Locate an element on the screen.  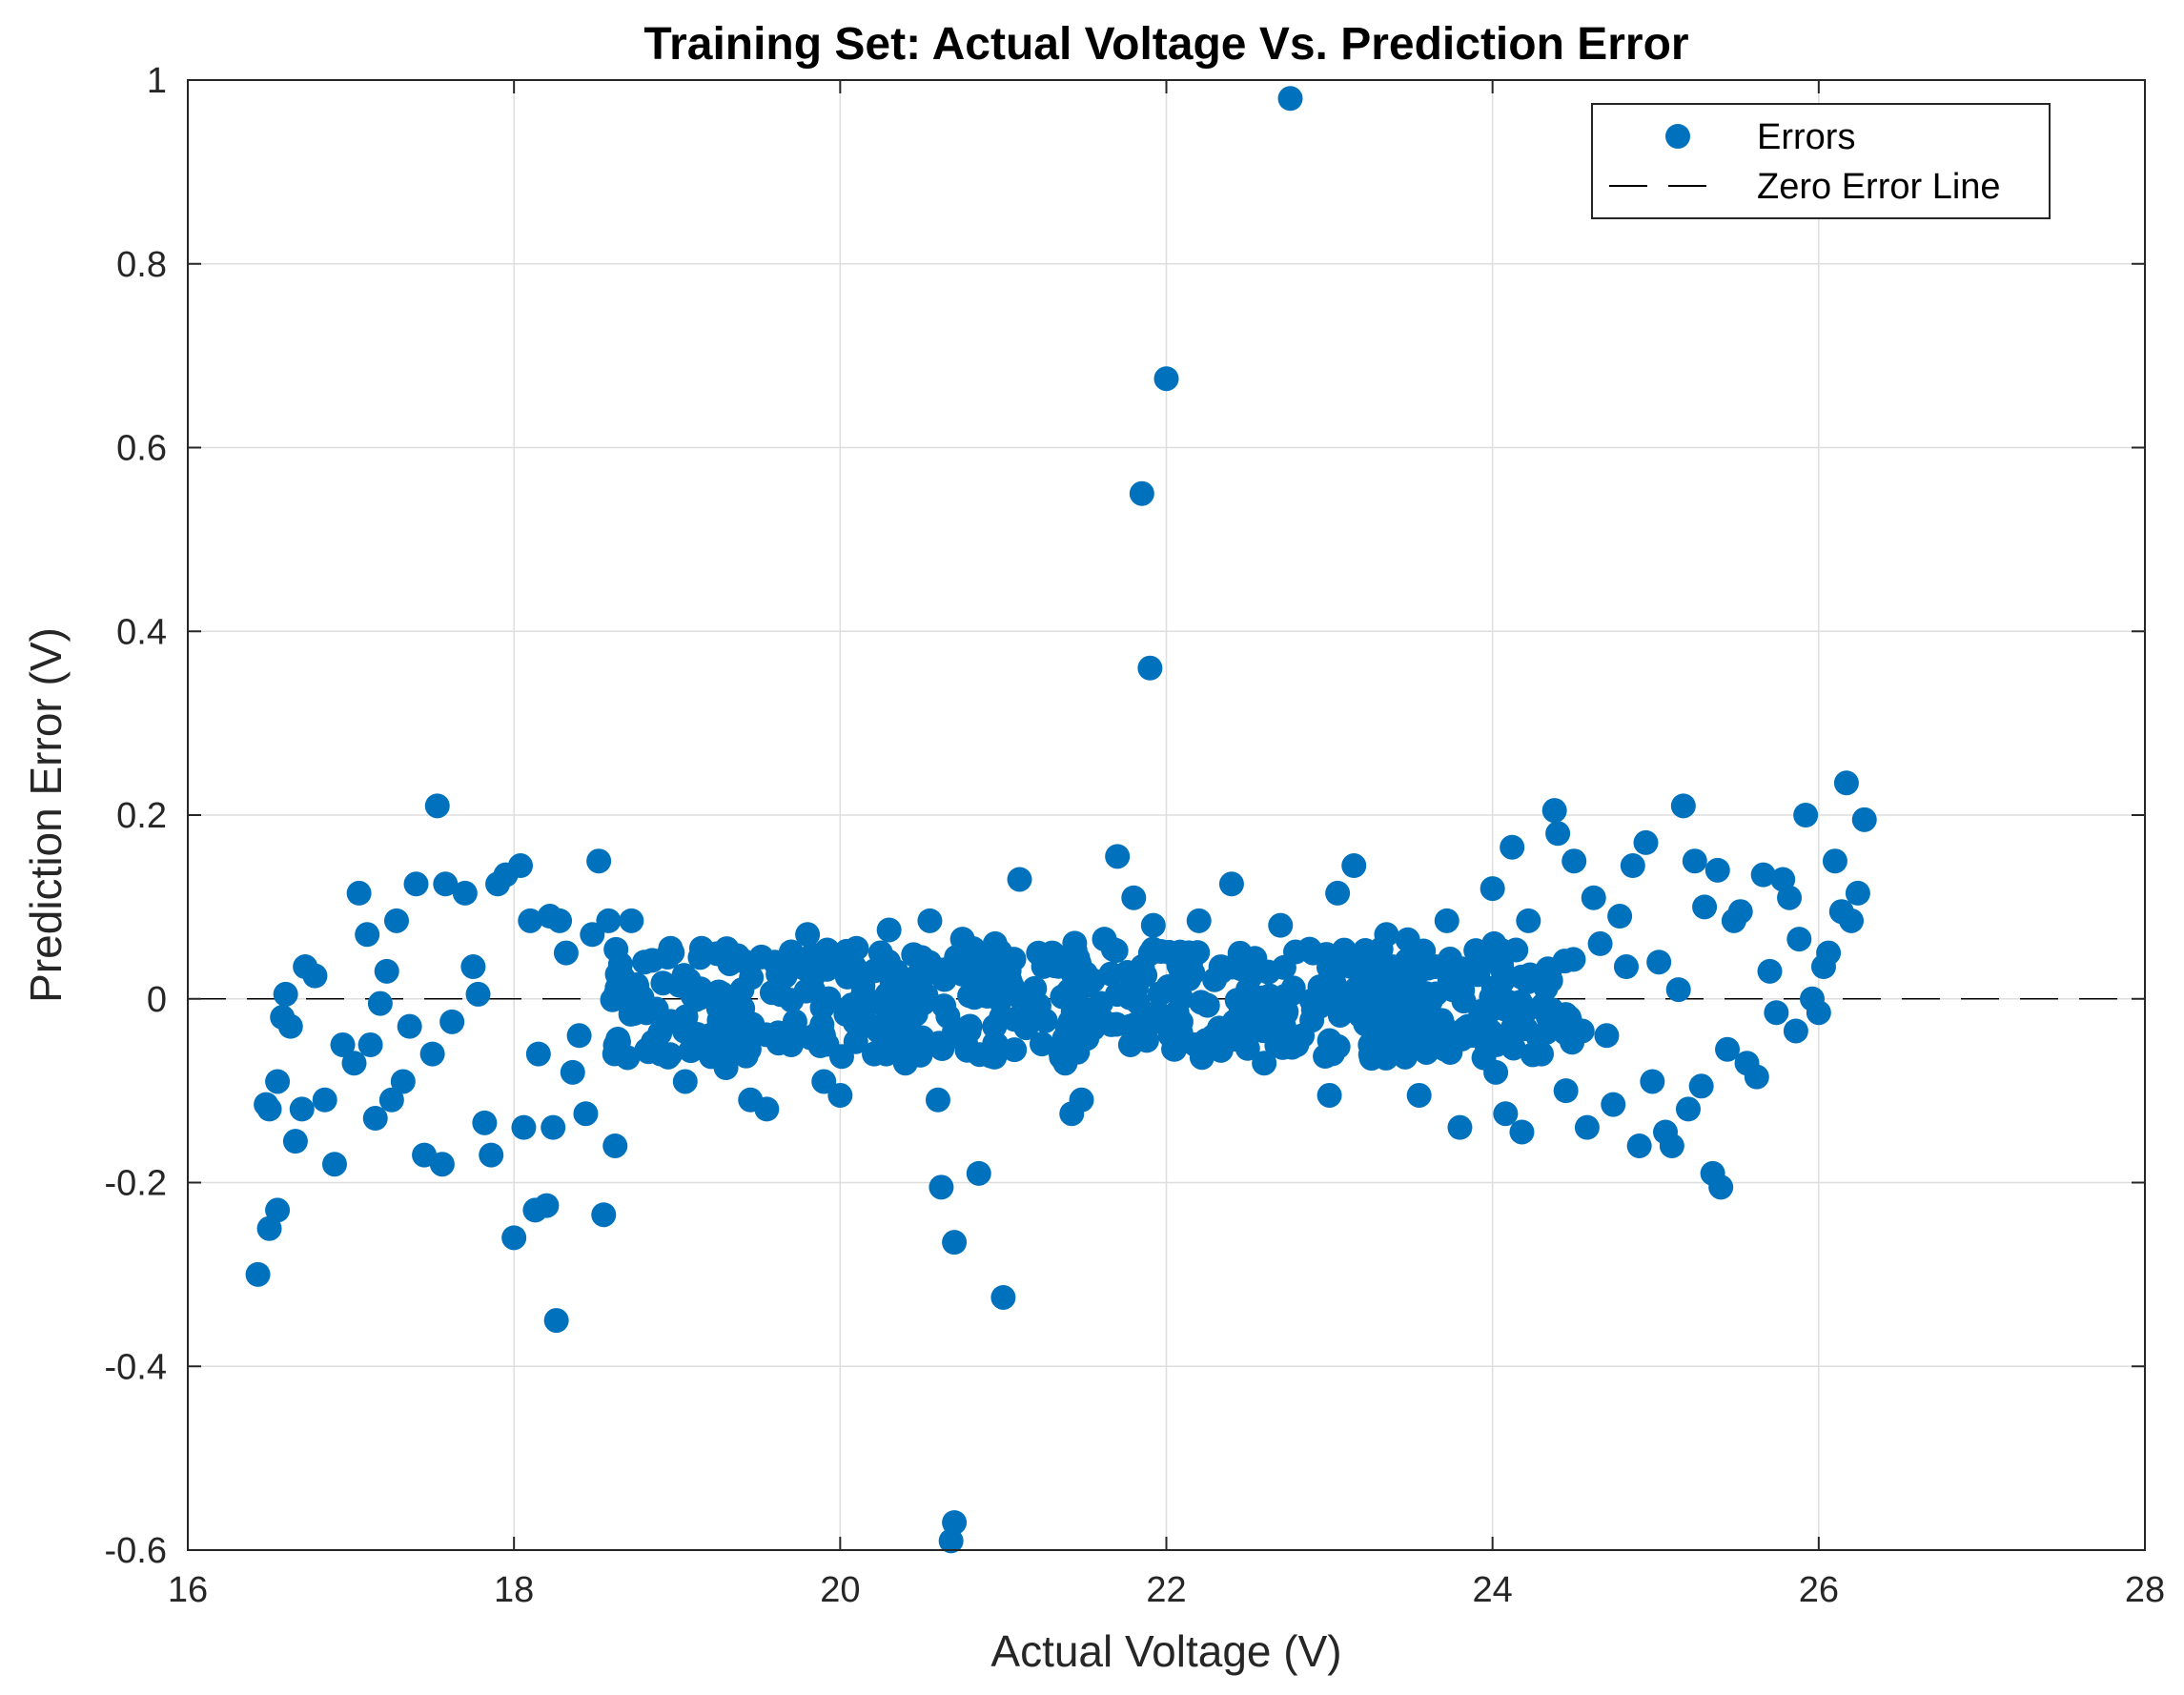
legend-errors-marker-icon is located at coordinates (1677, 136).